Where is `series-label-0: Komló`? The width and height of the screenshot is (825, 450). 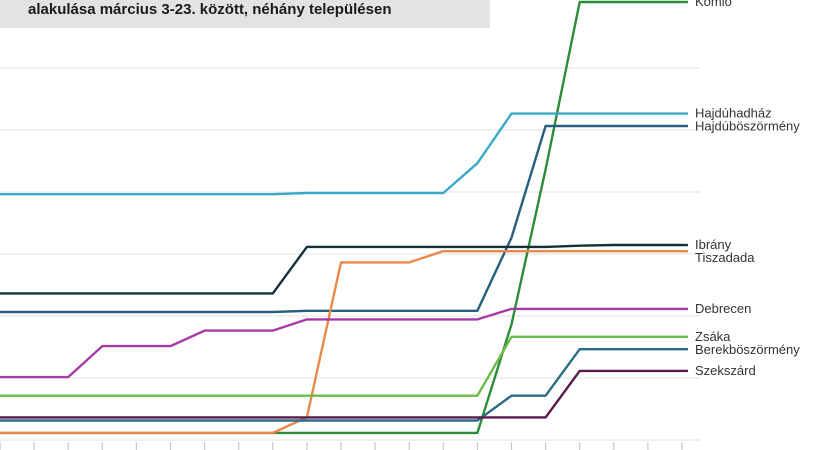
series-label-0: Komló is located at coordinates (713, 4).